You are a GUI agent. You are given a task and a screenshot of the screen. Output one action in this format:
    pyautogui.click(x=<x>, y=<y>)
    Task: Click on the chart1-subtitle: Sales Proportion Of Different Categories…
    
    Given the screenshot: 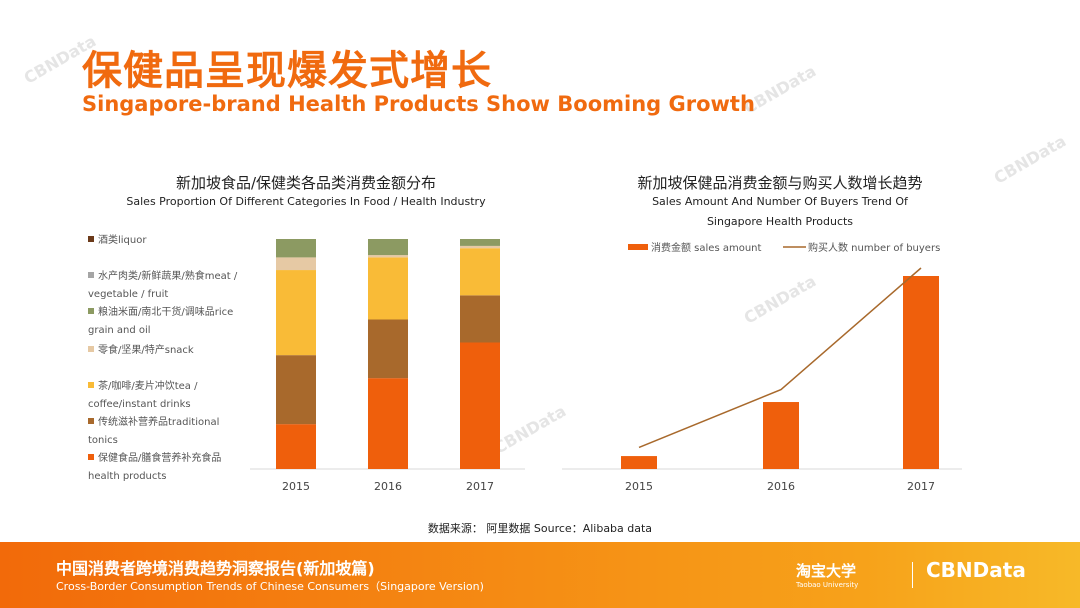 What is the action you would take?
    pyautogui.click(x=306, y=201)
    